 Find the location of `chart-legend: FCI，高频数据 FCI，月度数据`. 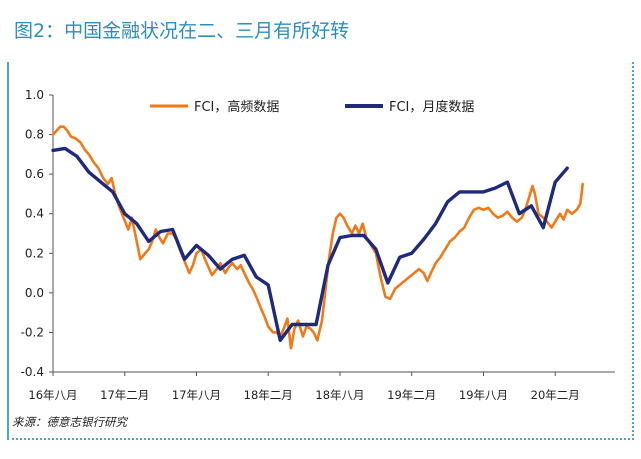

chart-legend: FCI，高频数据 FCI，月度数据 is located at coordinates (312, 107).